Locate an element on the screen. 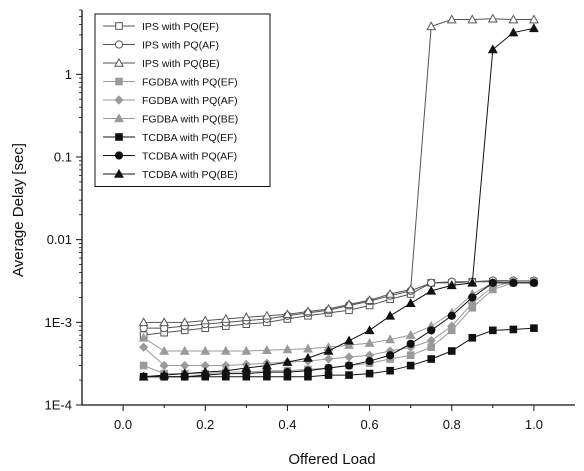 The image size is (584, 471). y-axis-label: Average Delay [sec] is located at coordinates (18, 210).